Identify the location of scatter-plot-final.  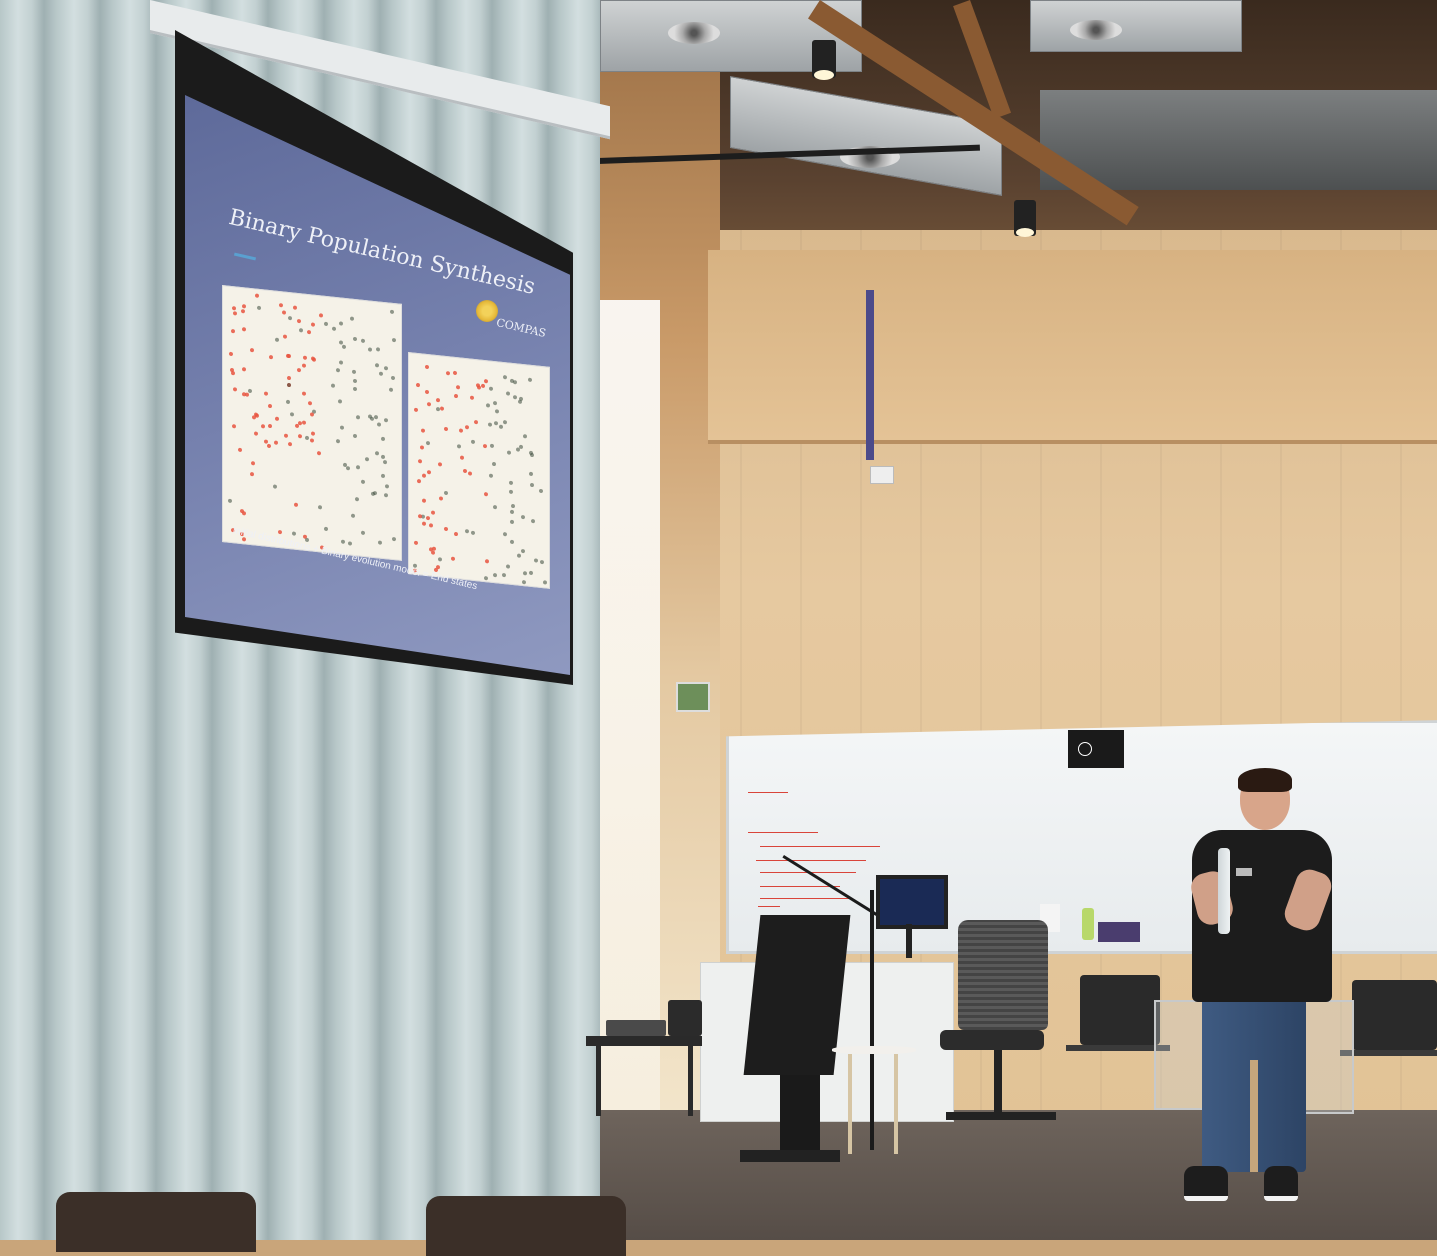
(479, 470).